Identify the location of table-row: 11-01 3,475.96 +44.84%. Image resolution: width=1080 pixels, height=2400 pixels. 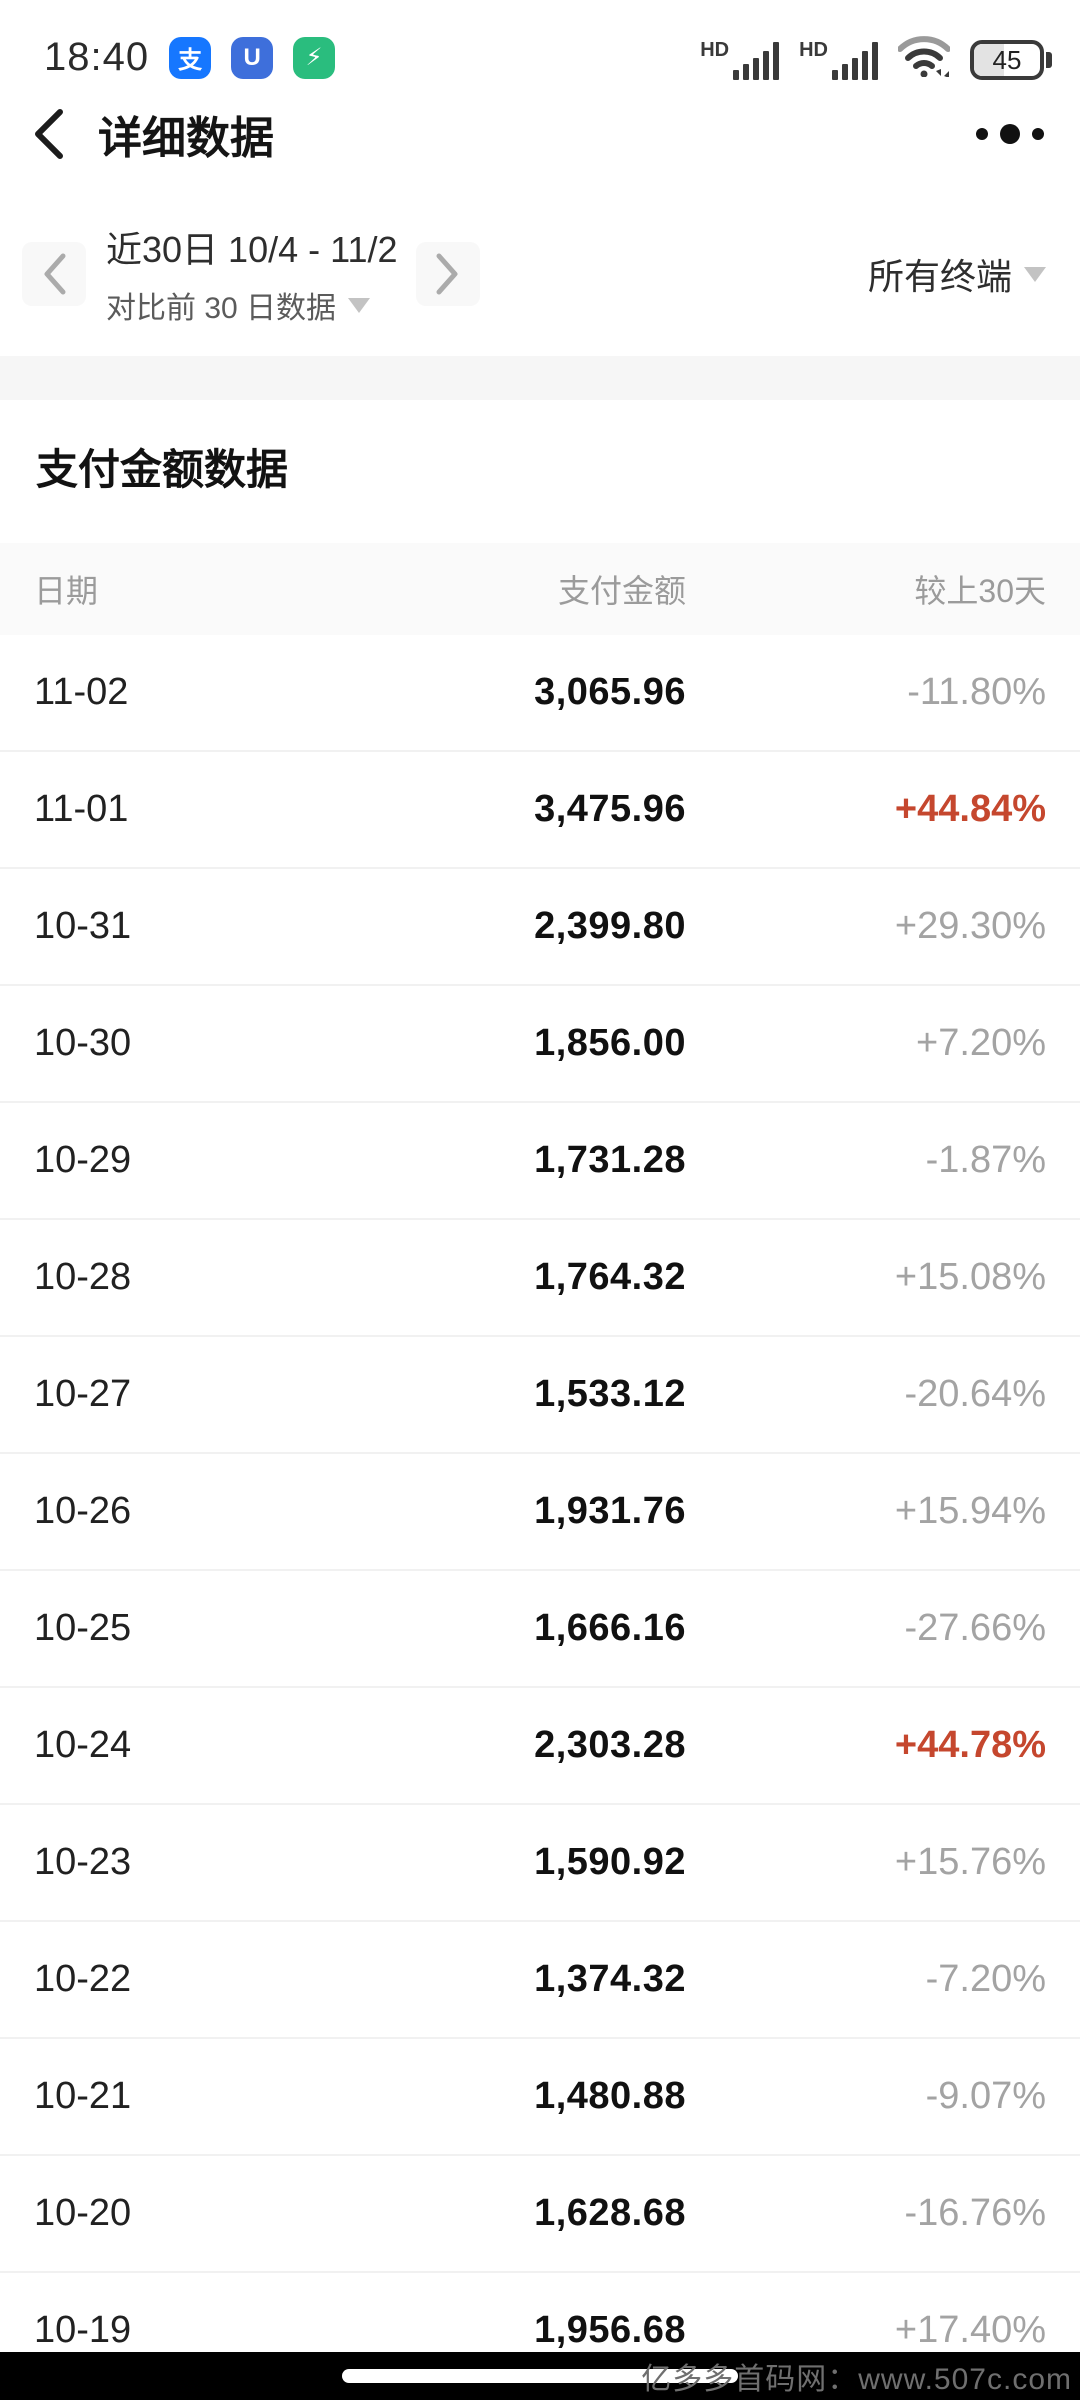
(540, 810).